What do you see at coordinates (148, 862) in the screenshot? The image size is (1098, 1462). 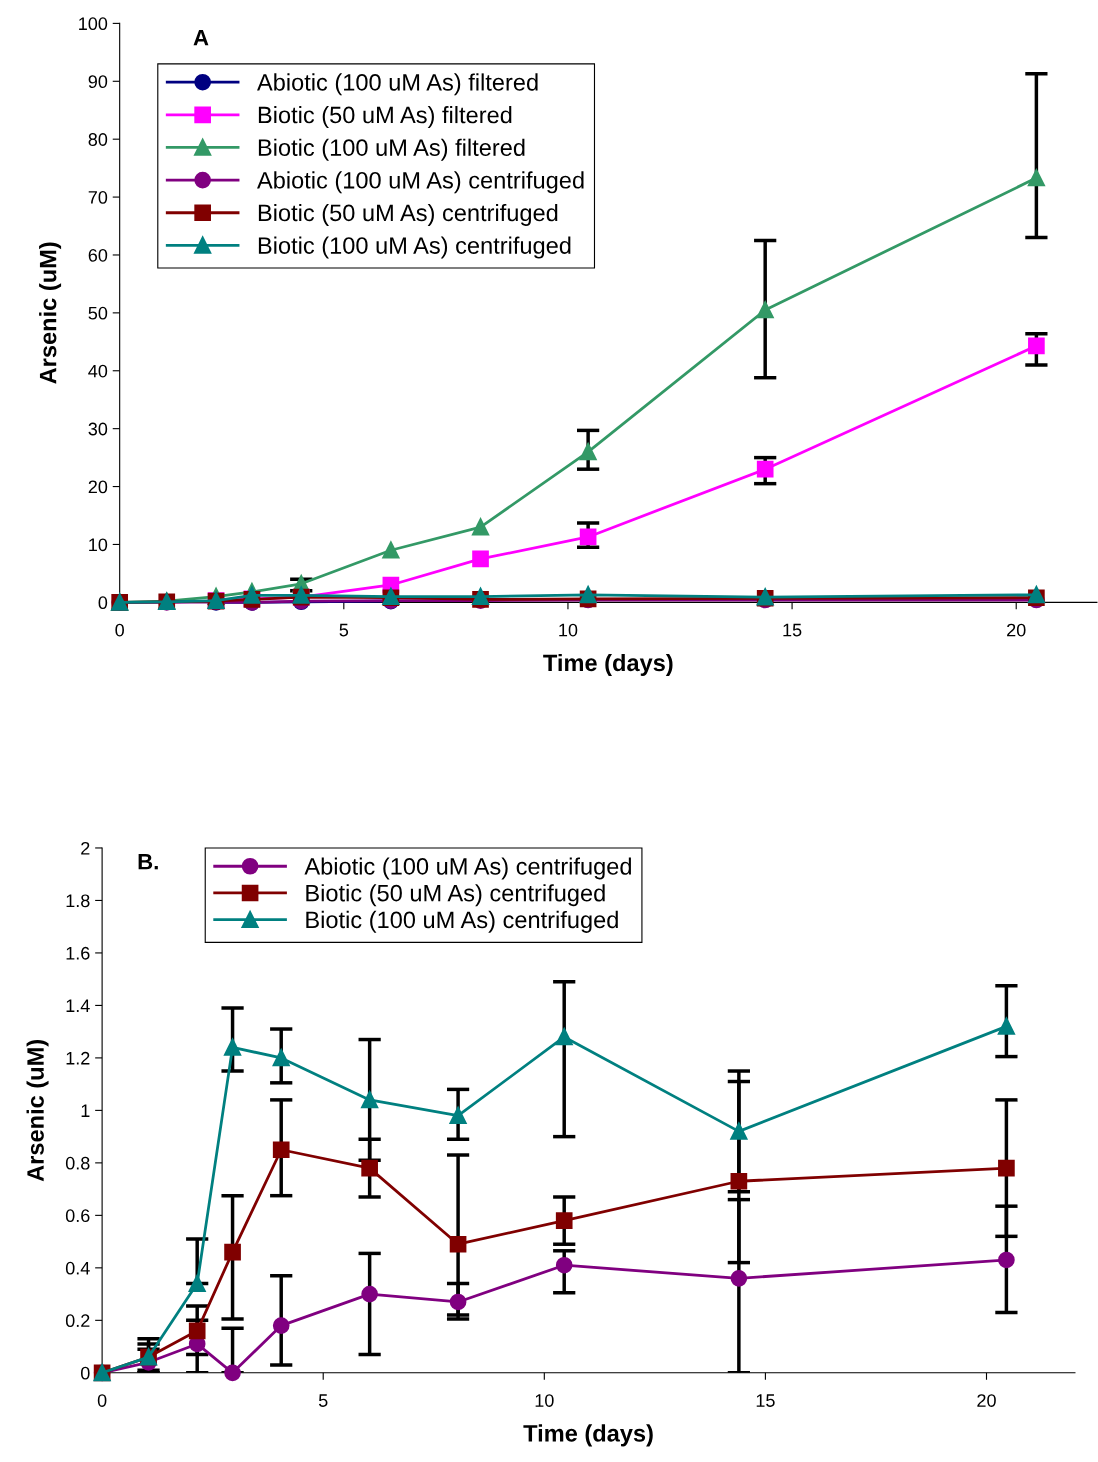 I see `annotation: B.` at bounding box center [148, 862].